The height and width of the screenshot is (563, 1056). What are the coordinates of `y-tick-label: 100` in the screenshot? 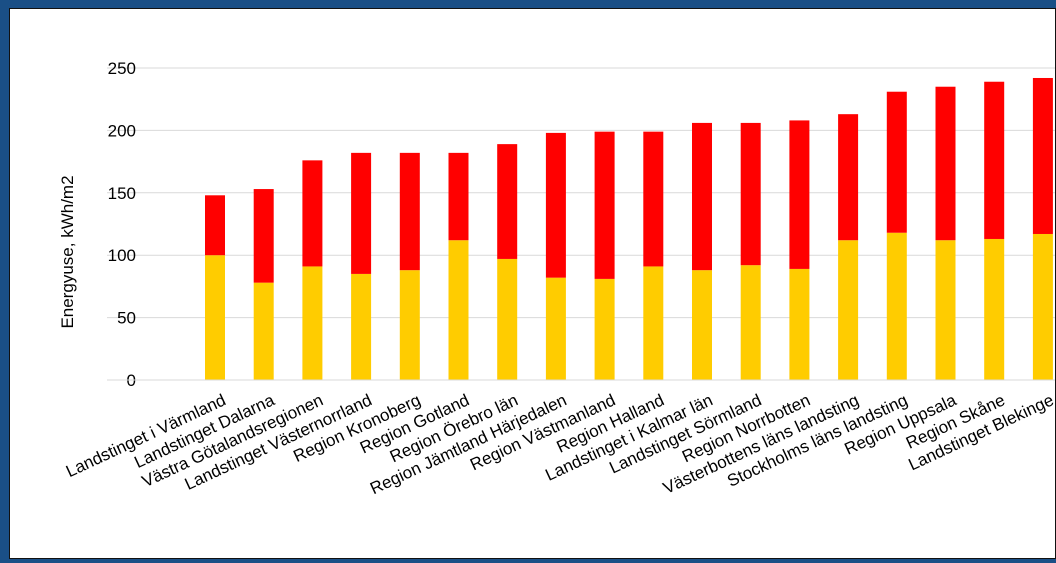 It's located at (122, 255).